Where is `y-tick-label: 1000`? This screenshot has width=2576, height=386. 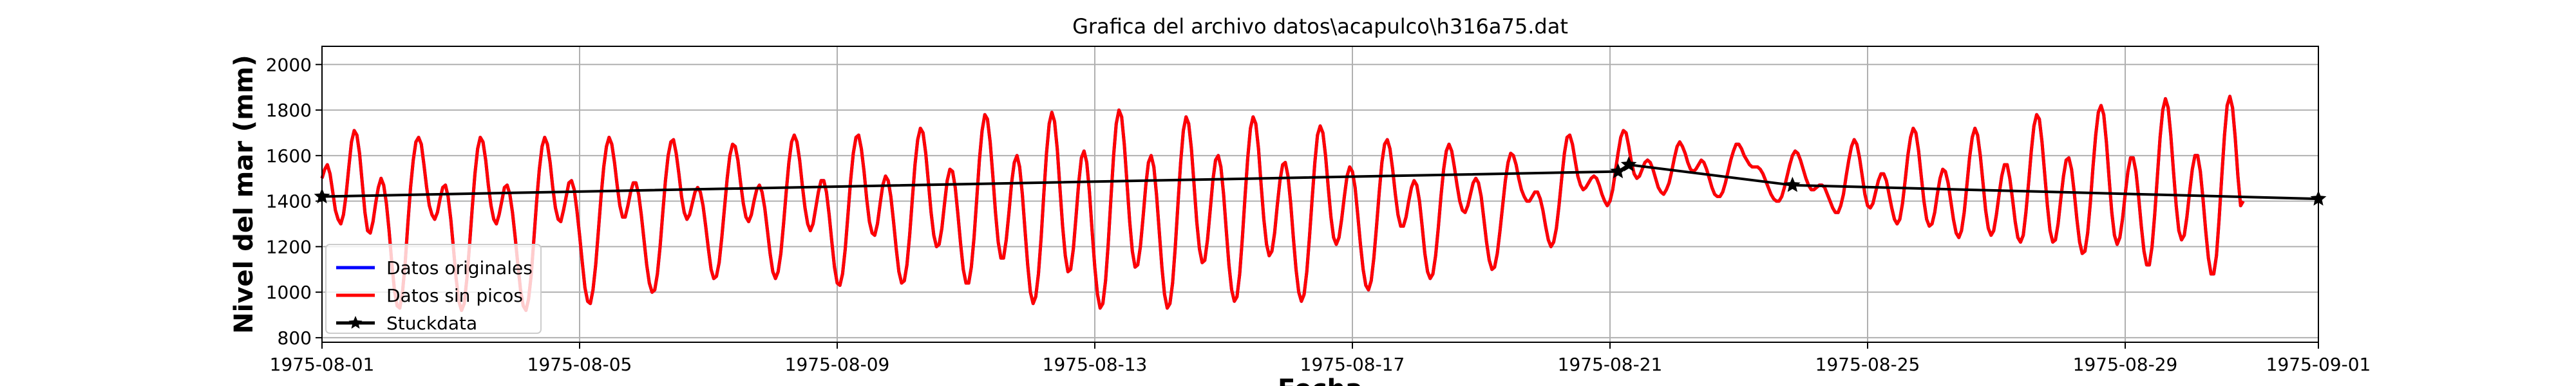
y-tick-label: 1000 is located at coordinates (289, 292).